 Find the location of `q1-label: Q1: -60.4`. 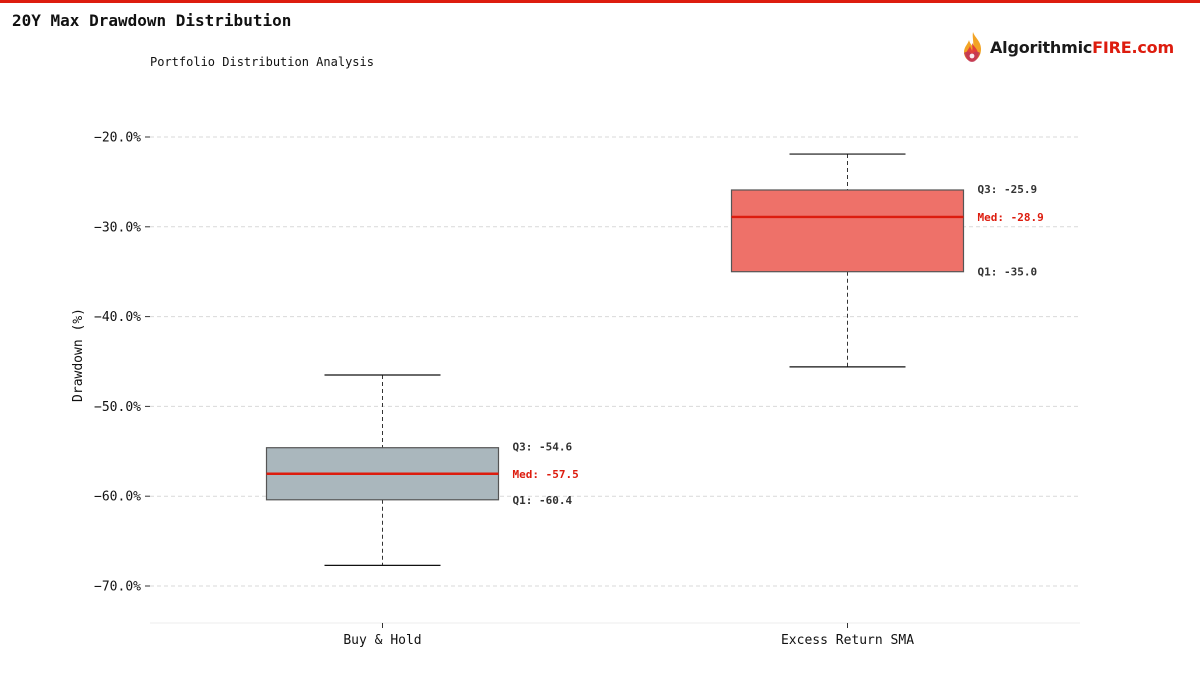

q1-label: Q1: -60.4 is located at coordinates (543, 500).